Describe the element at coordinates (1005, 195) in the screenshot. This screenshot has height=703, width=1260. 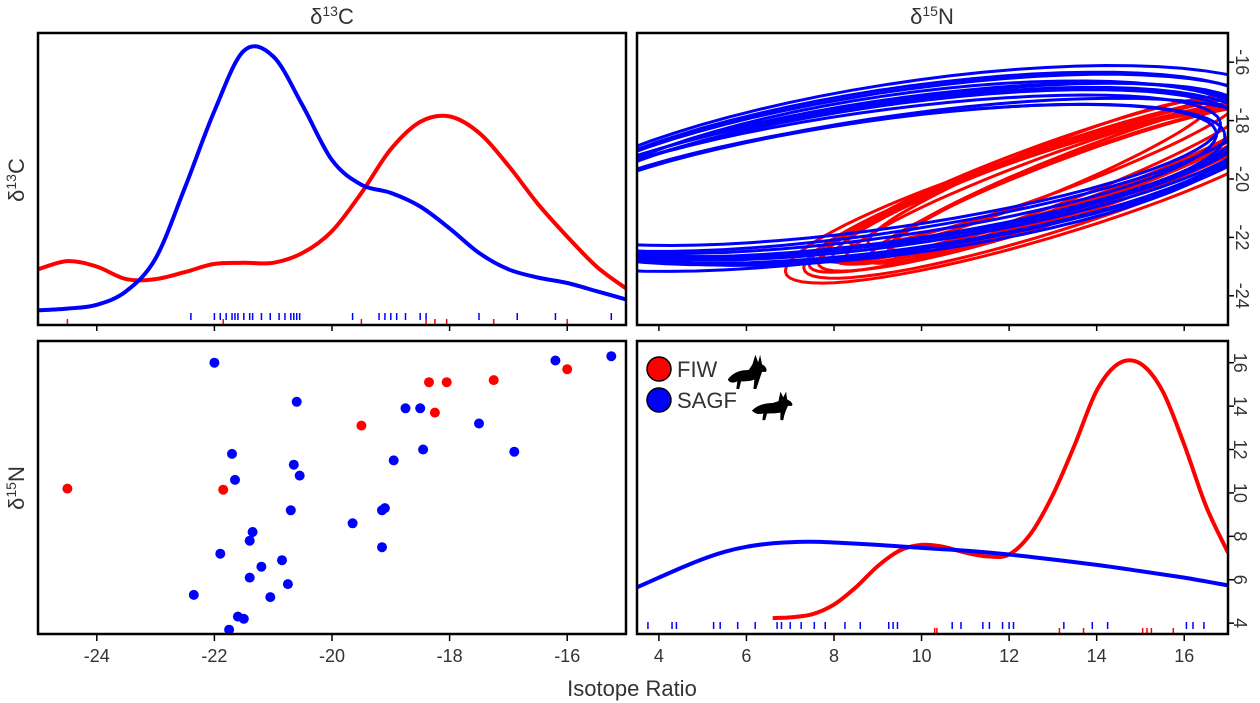
I see `ellipse-fiw` at that location.